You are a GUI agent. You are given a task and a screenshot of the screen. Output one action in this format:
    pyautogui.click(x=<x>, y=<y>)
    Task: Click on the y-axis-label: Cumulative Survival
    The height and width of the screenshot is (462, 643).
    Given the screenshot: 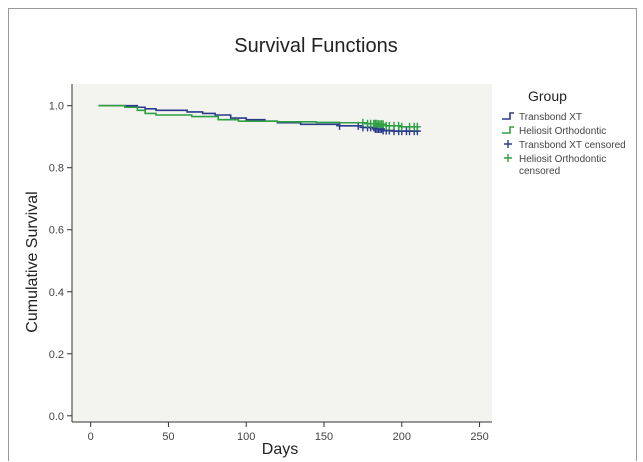 What is the action you would take?
    pyautogui.click(x=32, y=261)
    